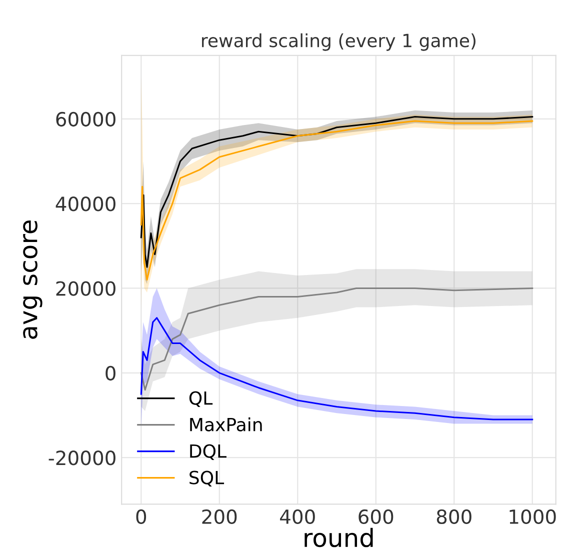 The width and height of the screenshot is (579, 554). What do you see at coordinates (32, 279) in the screenshot?
I see `y-axis-title: avg score` at bounding box center [32, 279].